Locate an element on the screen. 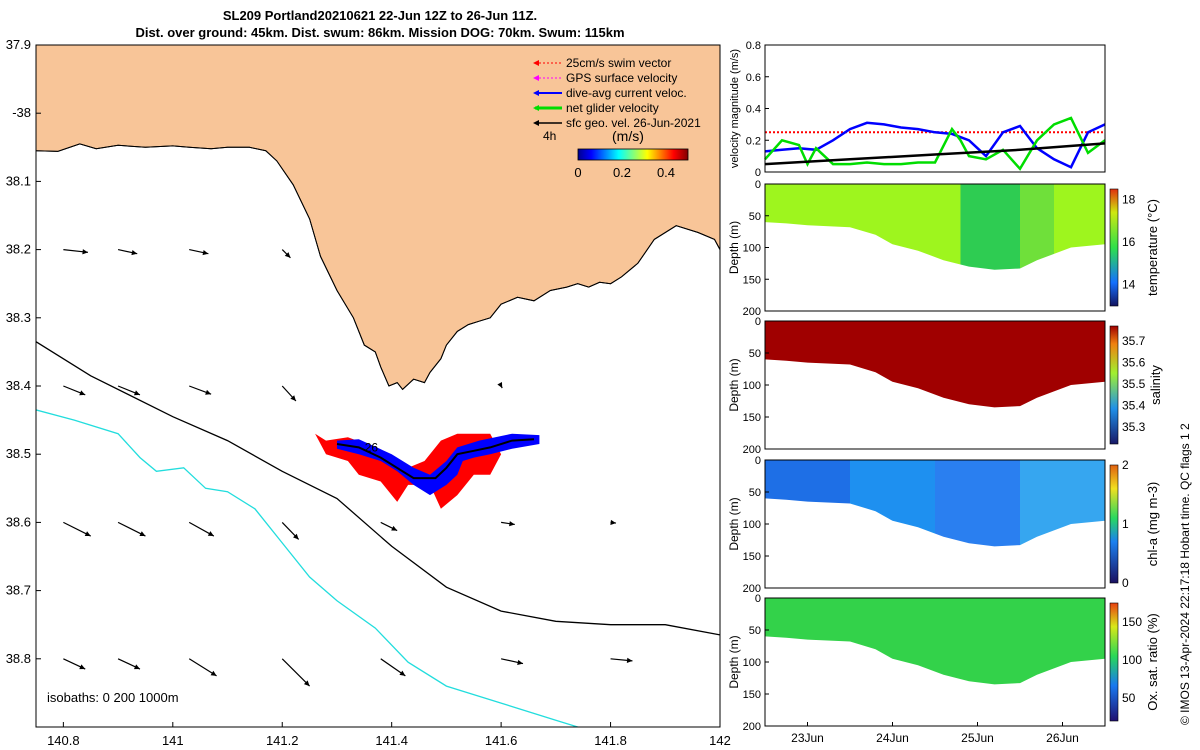 This screenshot has height=750, width=1200. heatmap-y-tick-2-4: 200 is located at coordinates (752, 312).